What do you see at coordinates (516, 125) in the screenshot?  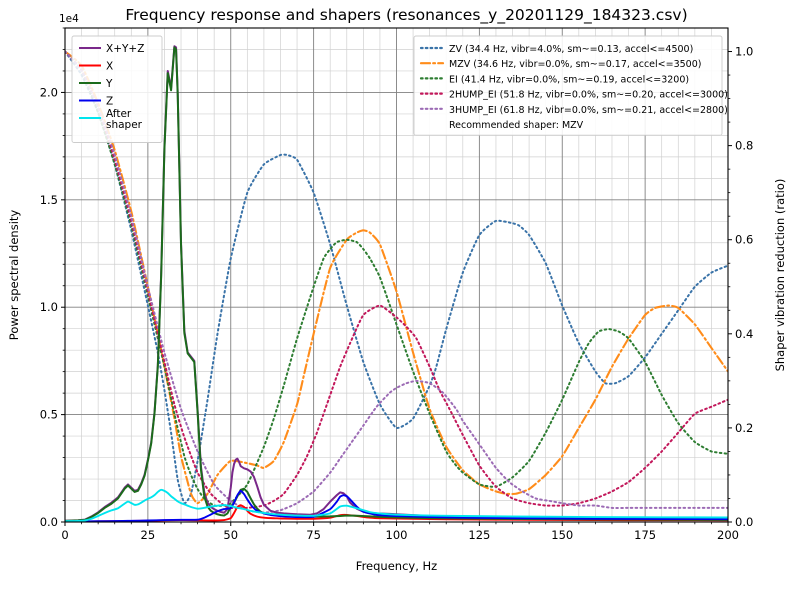 I see `recommended-shaper-text: Recommended shaper: MZV` at bounding box center [516, 125].